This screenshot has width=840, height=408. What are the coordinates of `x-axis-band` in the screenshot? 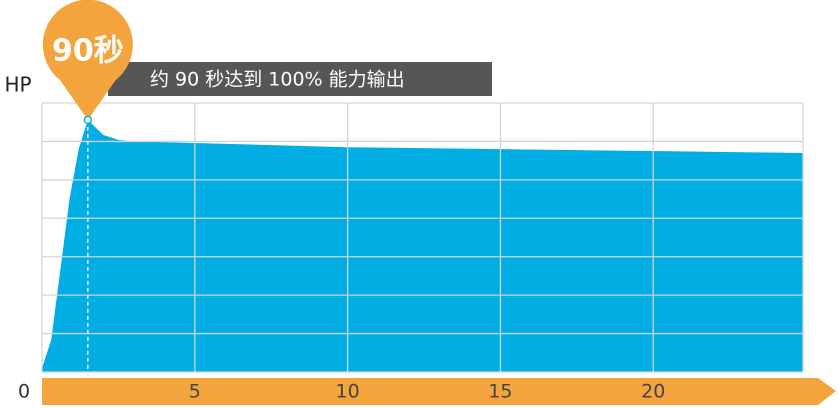 It's located at (439, 391).